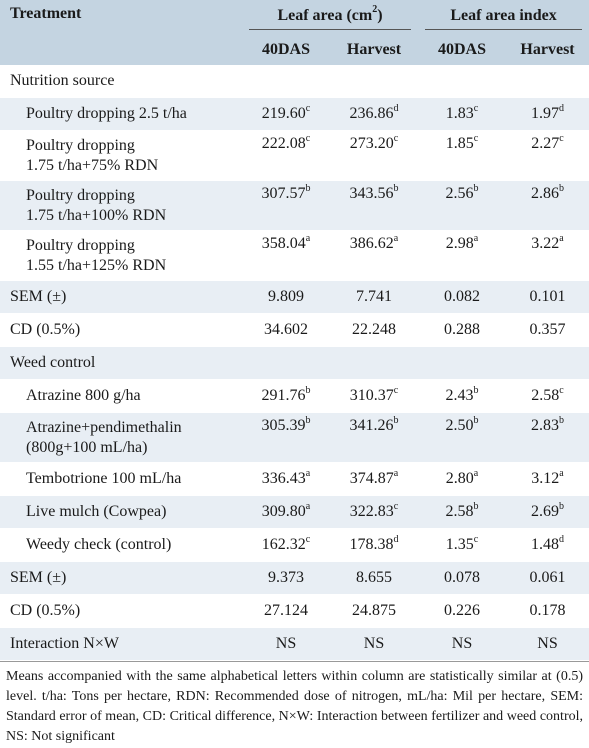 This screenshot has height=748, width=589. What do you see at coordinates (286, 330) in the screenshot?
I see `value-cell: 34.602` at bounding box center [286, 330].